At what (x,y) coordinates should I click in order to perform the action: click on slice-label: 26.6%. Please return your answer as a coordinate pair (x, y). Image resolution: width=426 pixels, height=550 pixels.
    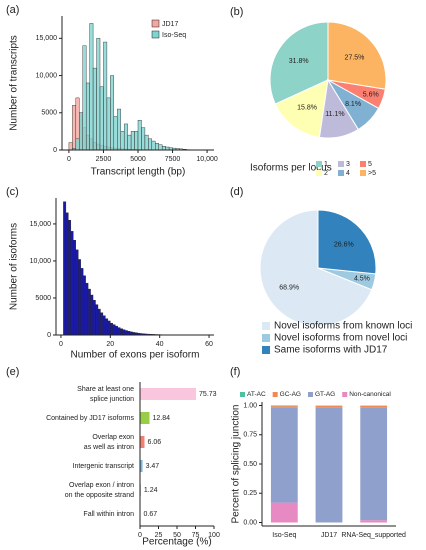
    Looking at the image, I should click on (344, 245).